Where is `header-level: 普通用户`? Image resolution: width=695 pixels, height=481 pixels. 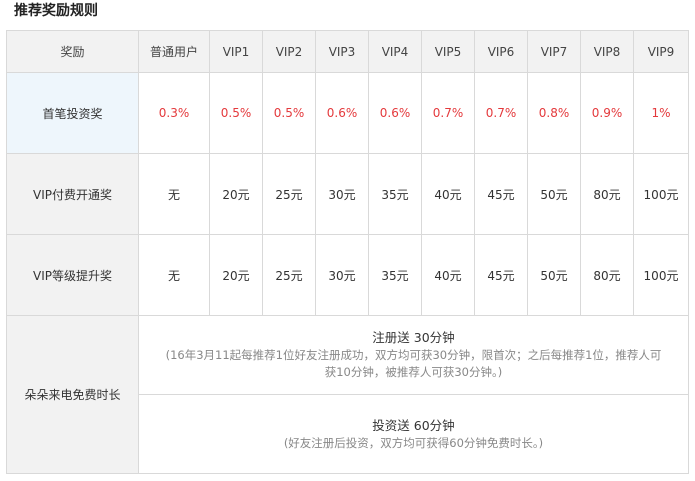 header-level: 普通用户 is located at coordinates (174, 51).